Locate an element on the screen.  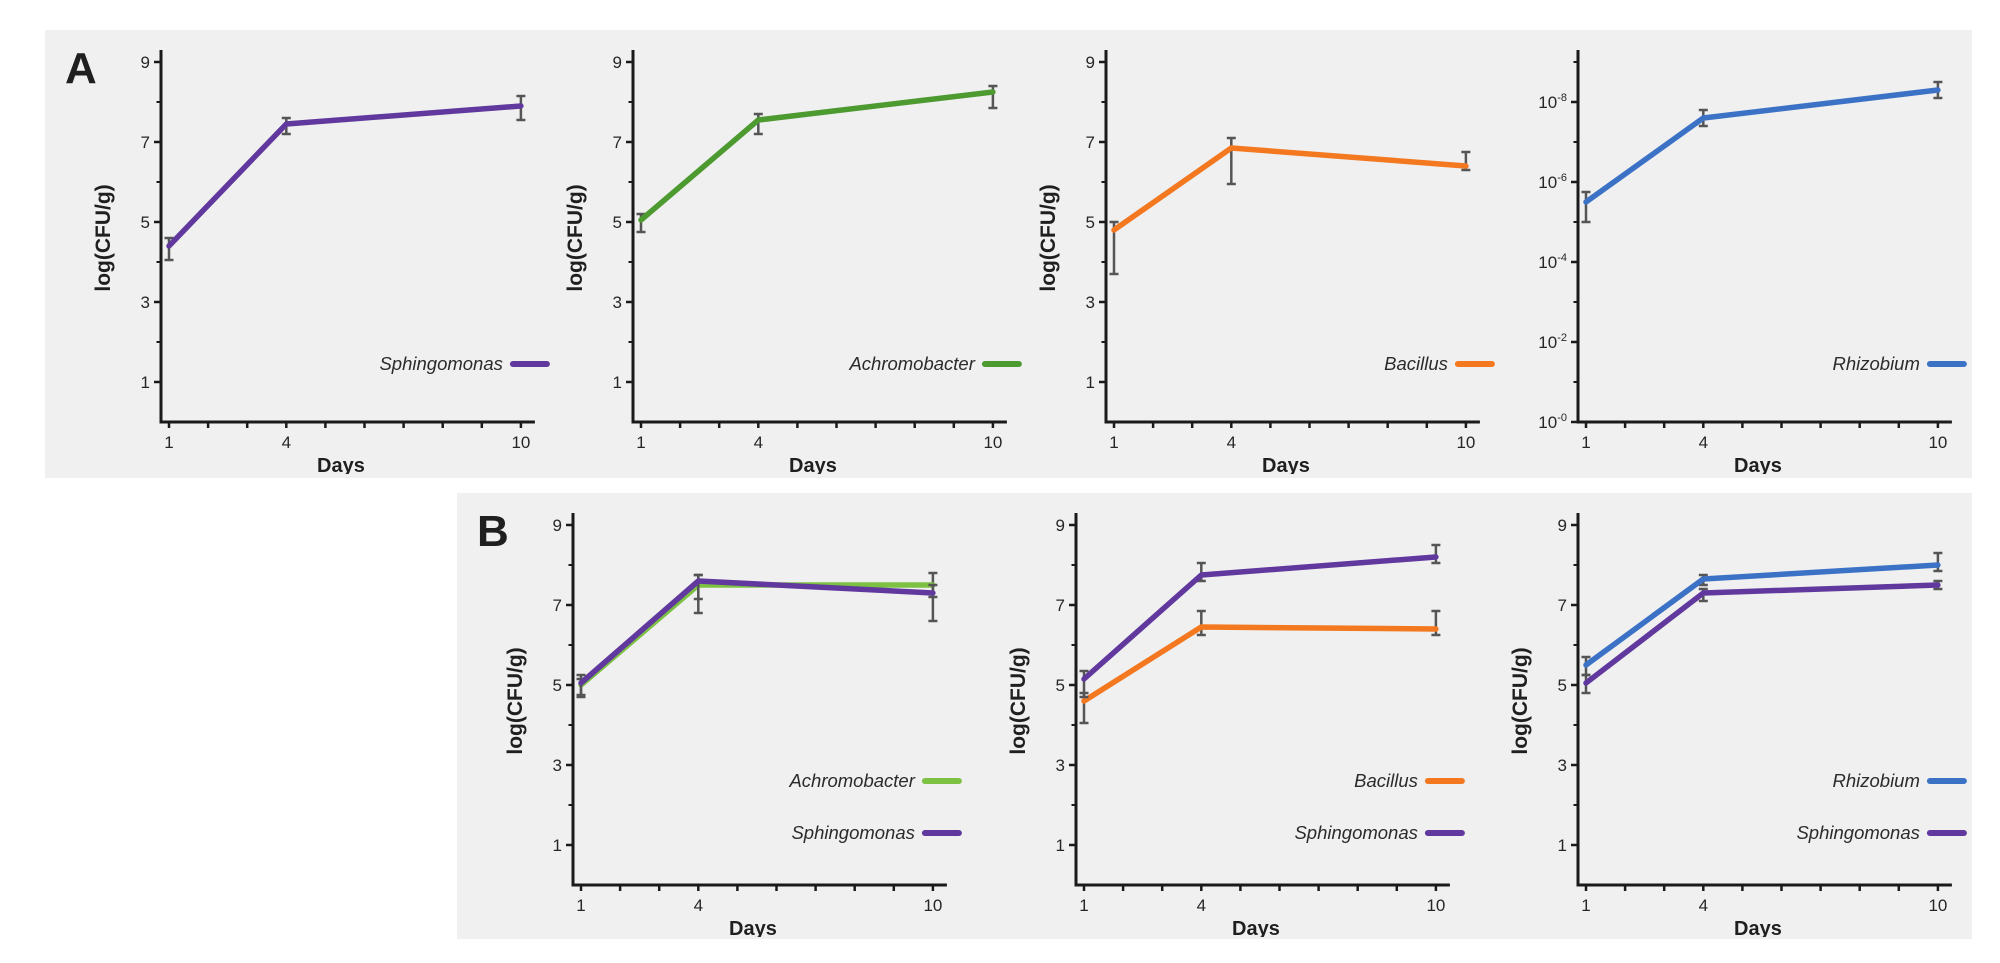
error-bars-a4-s0 is located at coordinates (1762, 152).